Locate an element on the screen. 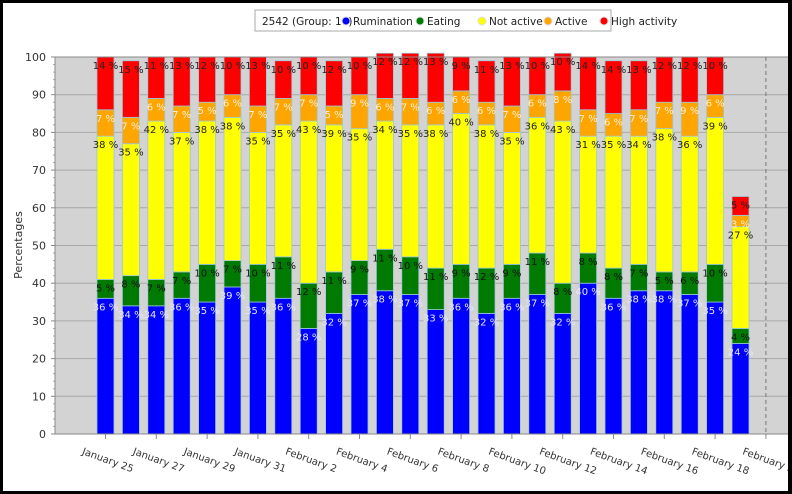 This screenshot has height=494, width=792. y-tick-label: 10 is located at coordinates (39, 396).